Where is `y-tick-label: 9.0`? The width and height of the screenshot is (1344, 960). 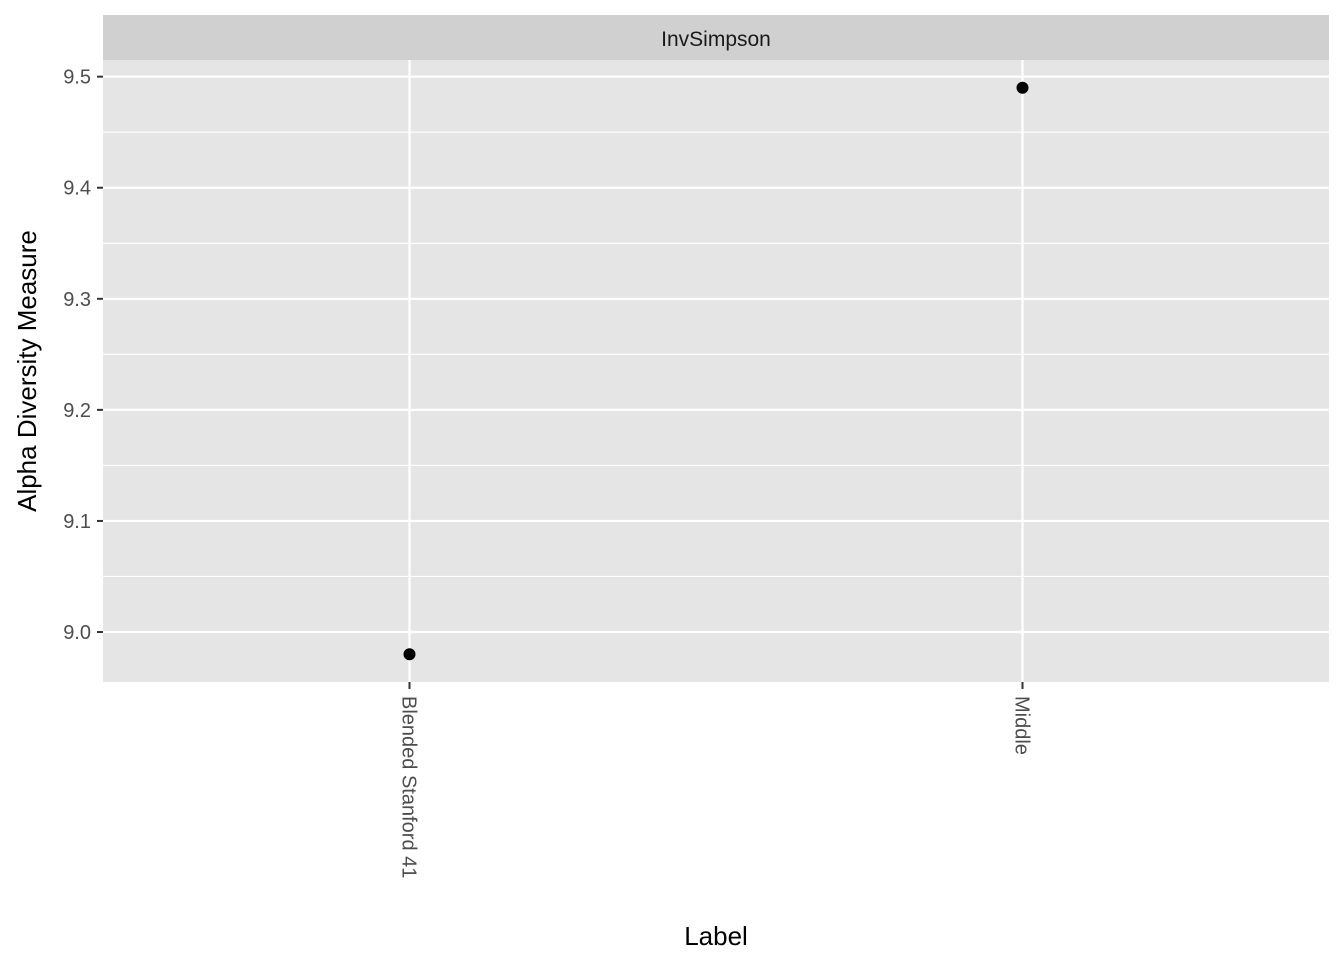
y-tick-label: 9.0 is located at coordinates (77, 633).